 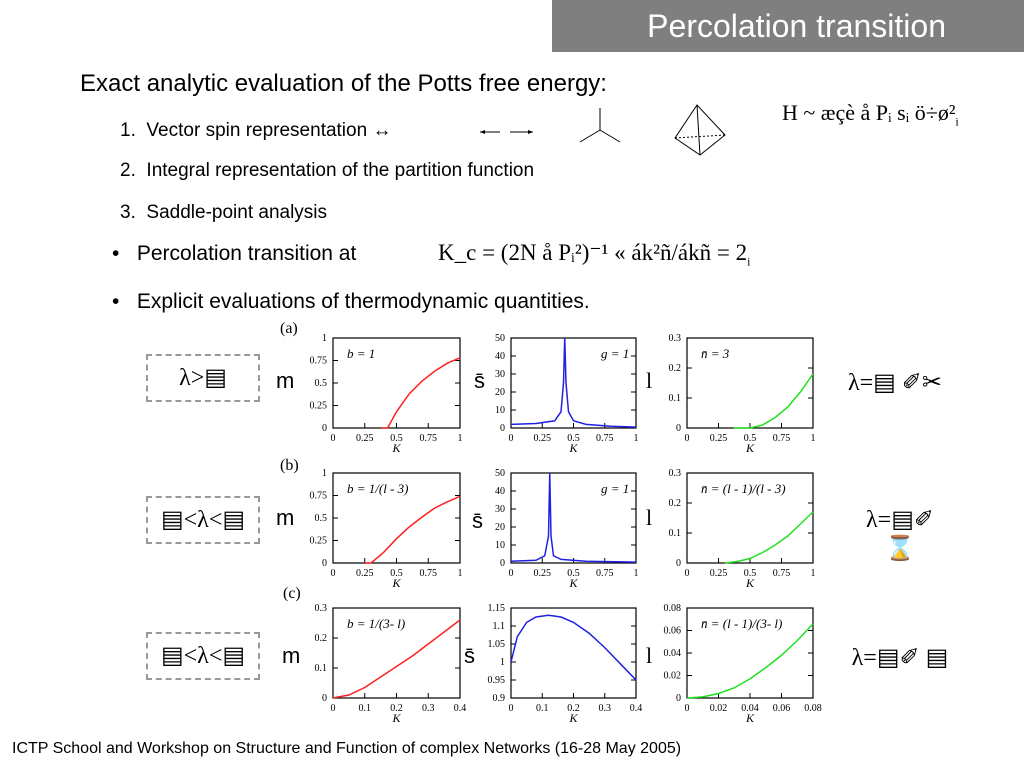 I want to click on row-label-b: (b), so click(x=289, y=465).